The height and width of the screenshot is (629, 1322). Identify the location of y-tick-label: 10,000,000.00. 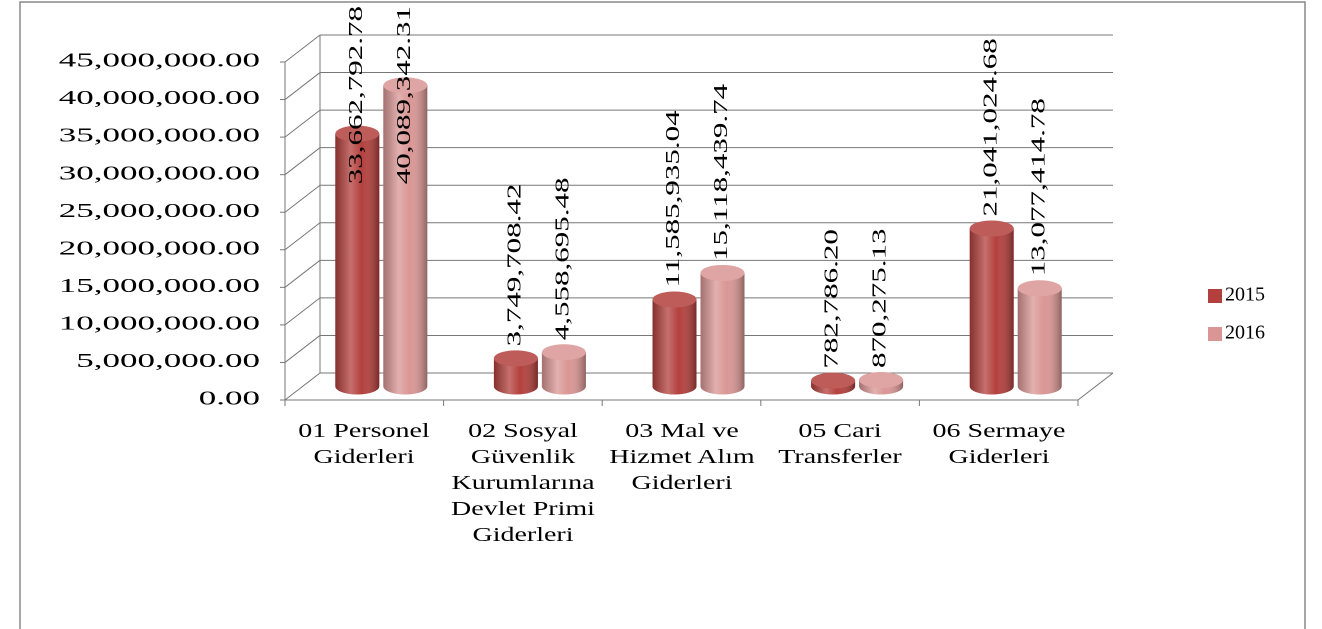
(159, 324).